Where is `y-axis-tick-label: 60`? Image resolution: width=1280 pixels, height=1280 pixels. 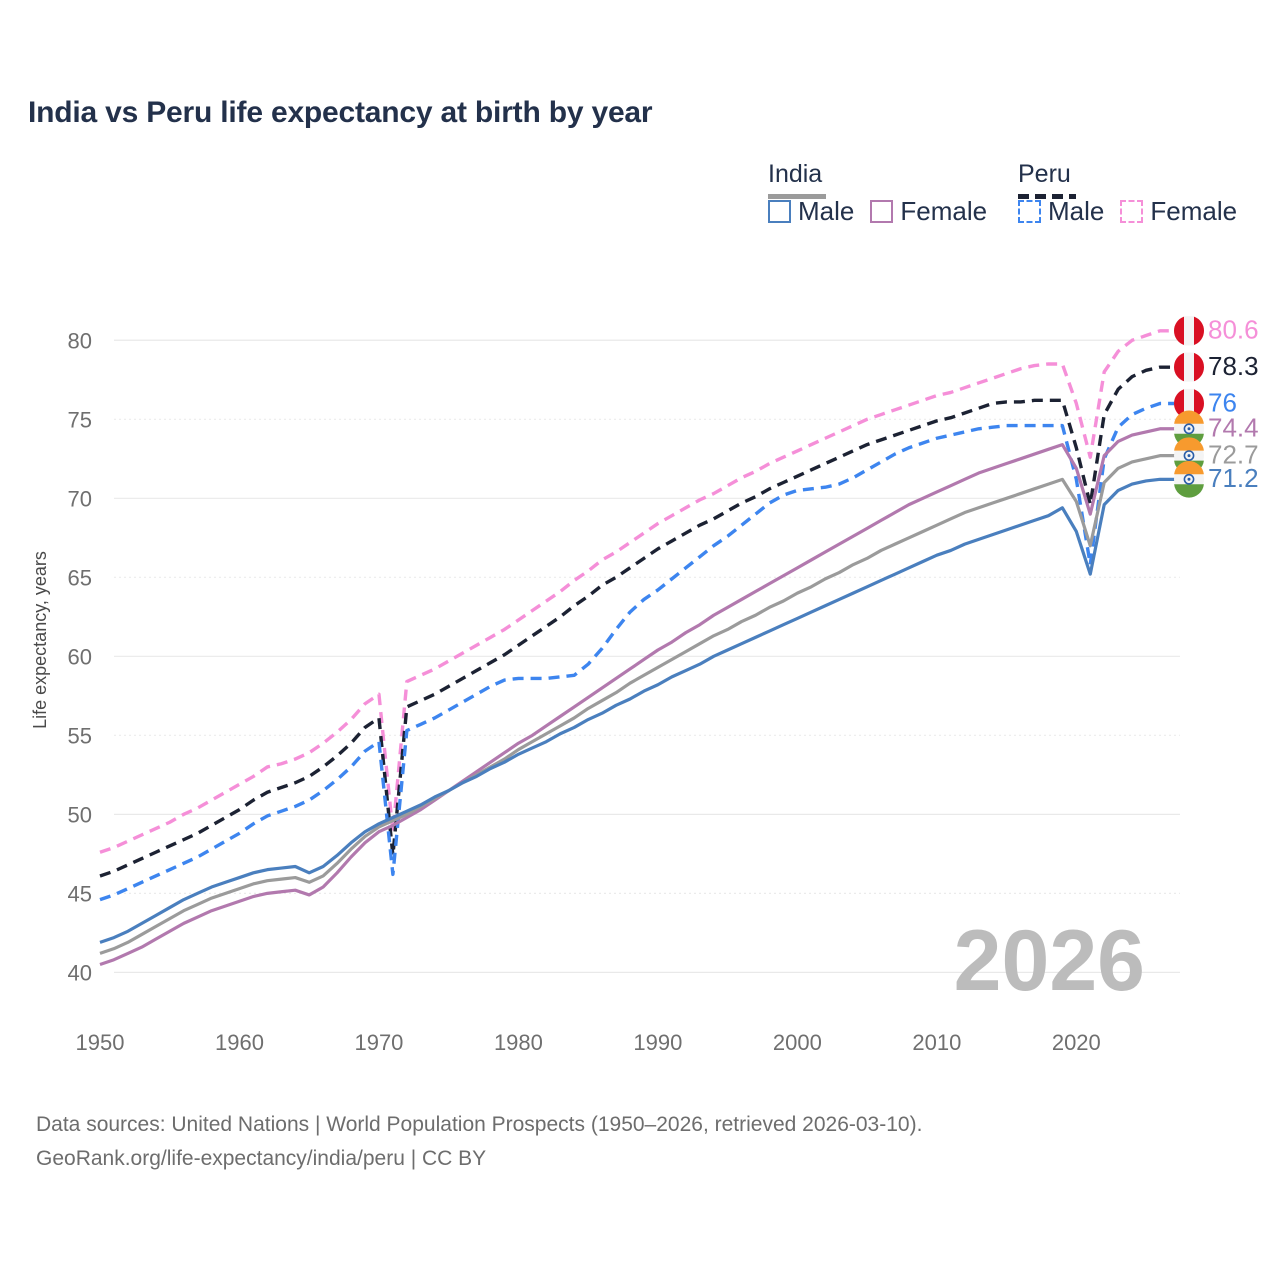
y-axis-tick-label: 60 is located at coordinates (80, 656).